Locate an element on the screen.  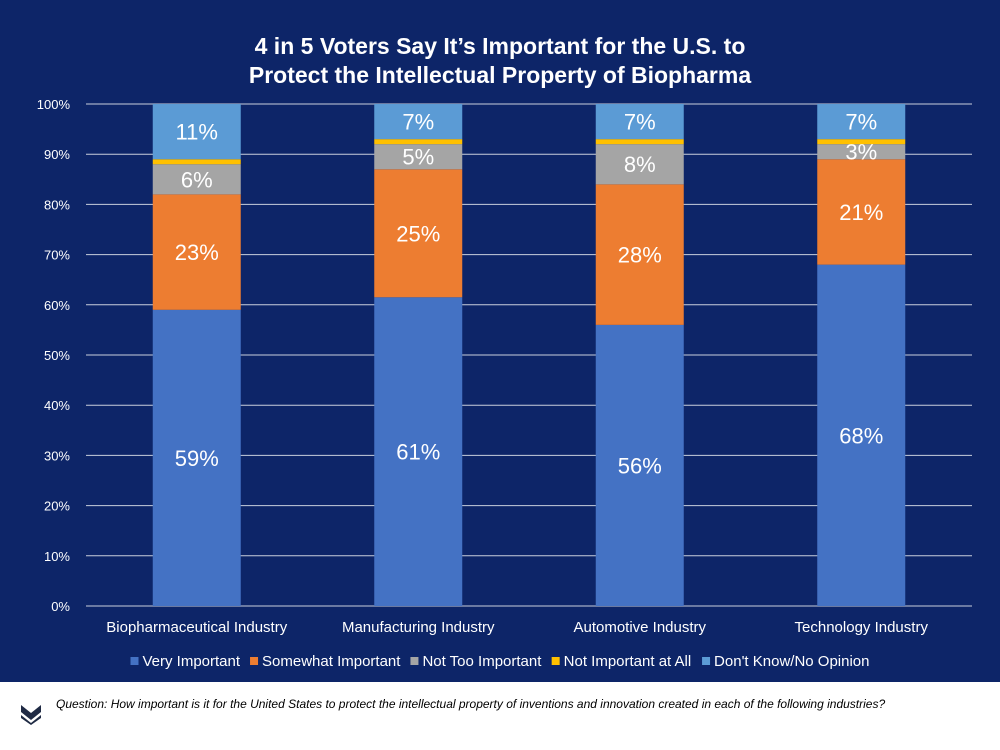
y-tick-label: 90% is located at coordinates (57, 154).